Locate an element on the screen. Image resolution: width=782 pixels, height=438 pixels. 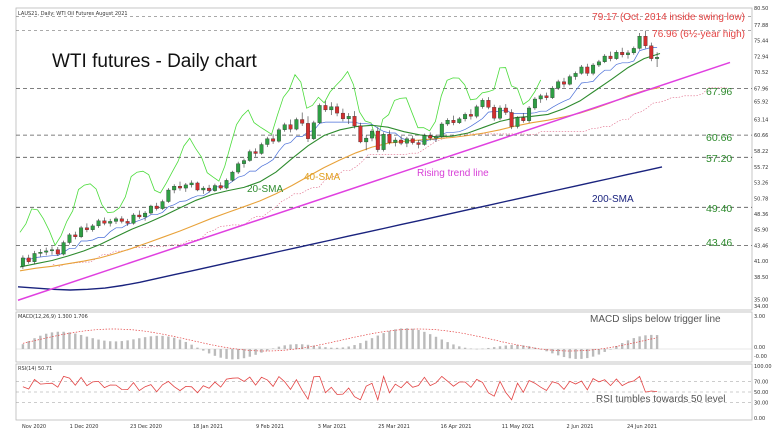
y-tick-label: 43.46 is located at coordinates (761, 246).